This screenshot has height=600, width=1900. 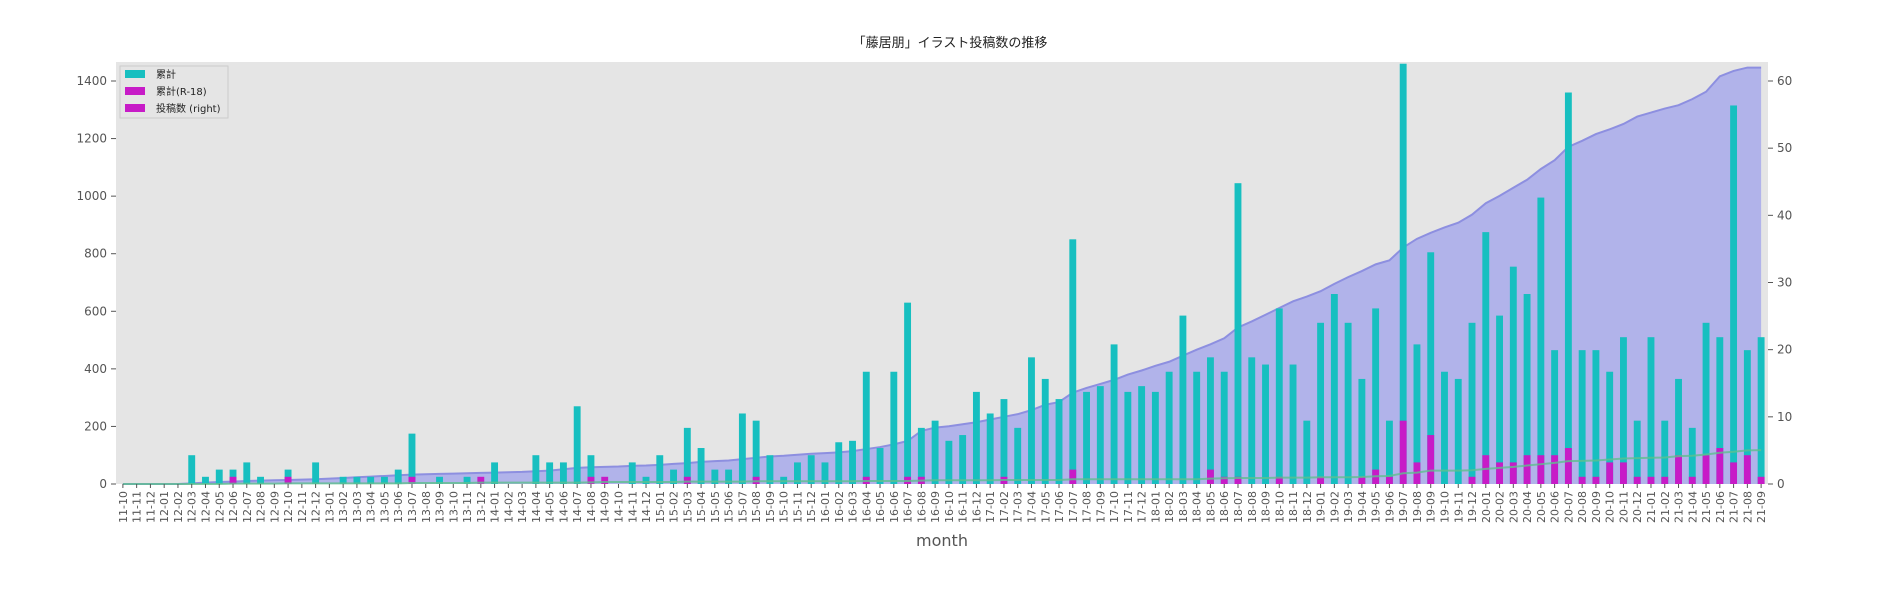 What do you see at coordinates (1155, 507) in the screenshot?
I see `x-tick-label-18-01: 18-01` at bounding box center [1155, 507].